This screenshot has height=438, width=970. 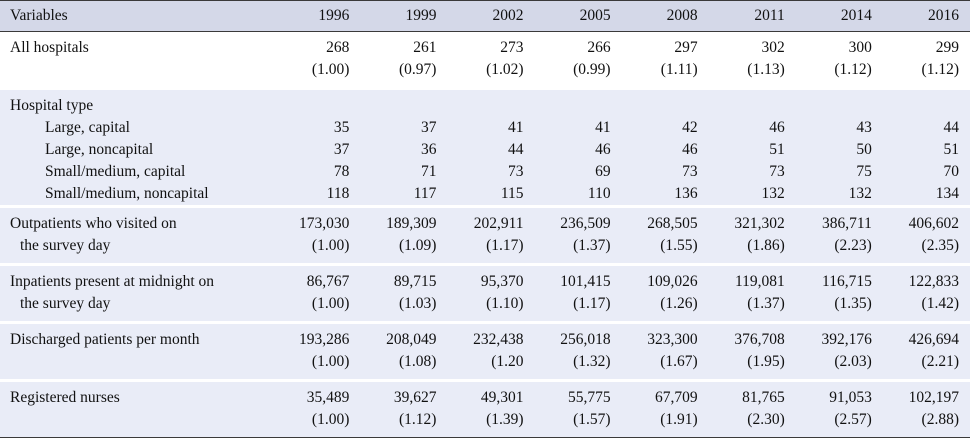 What do you see at coordinates (578, 293) in the screenshot?
I see `table-cell: 101,415 (1.17)` at bounding box center [578, 293].